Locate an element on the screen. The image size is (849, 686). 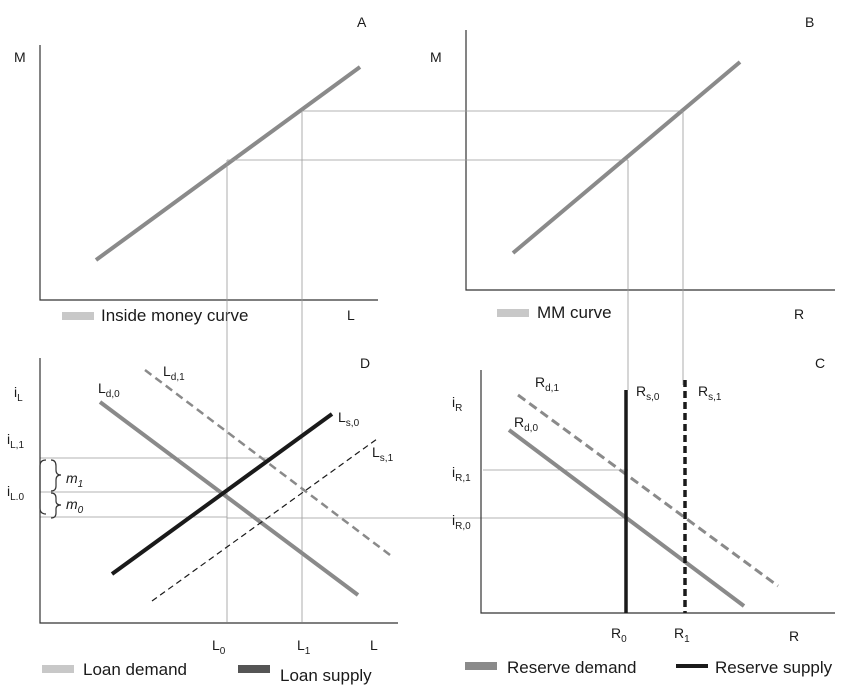
panel-c-axes is located at coordinates (657, 492).